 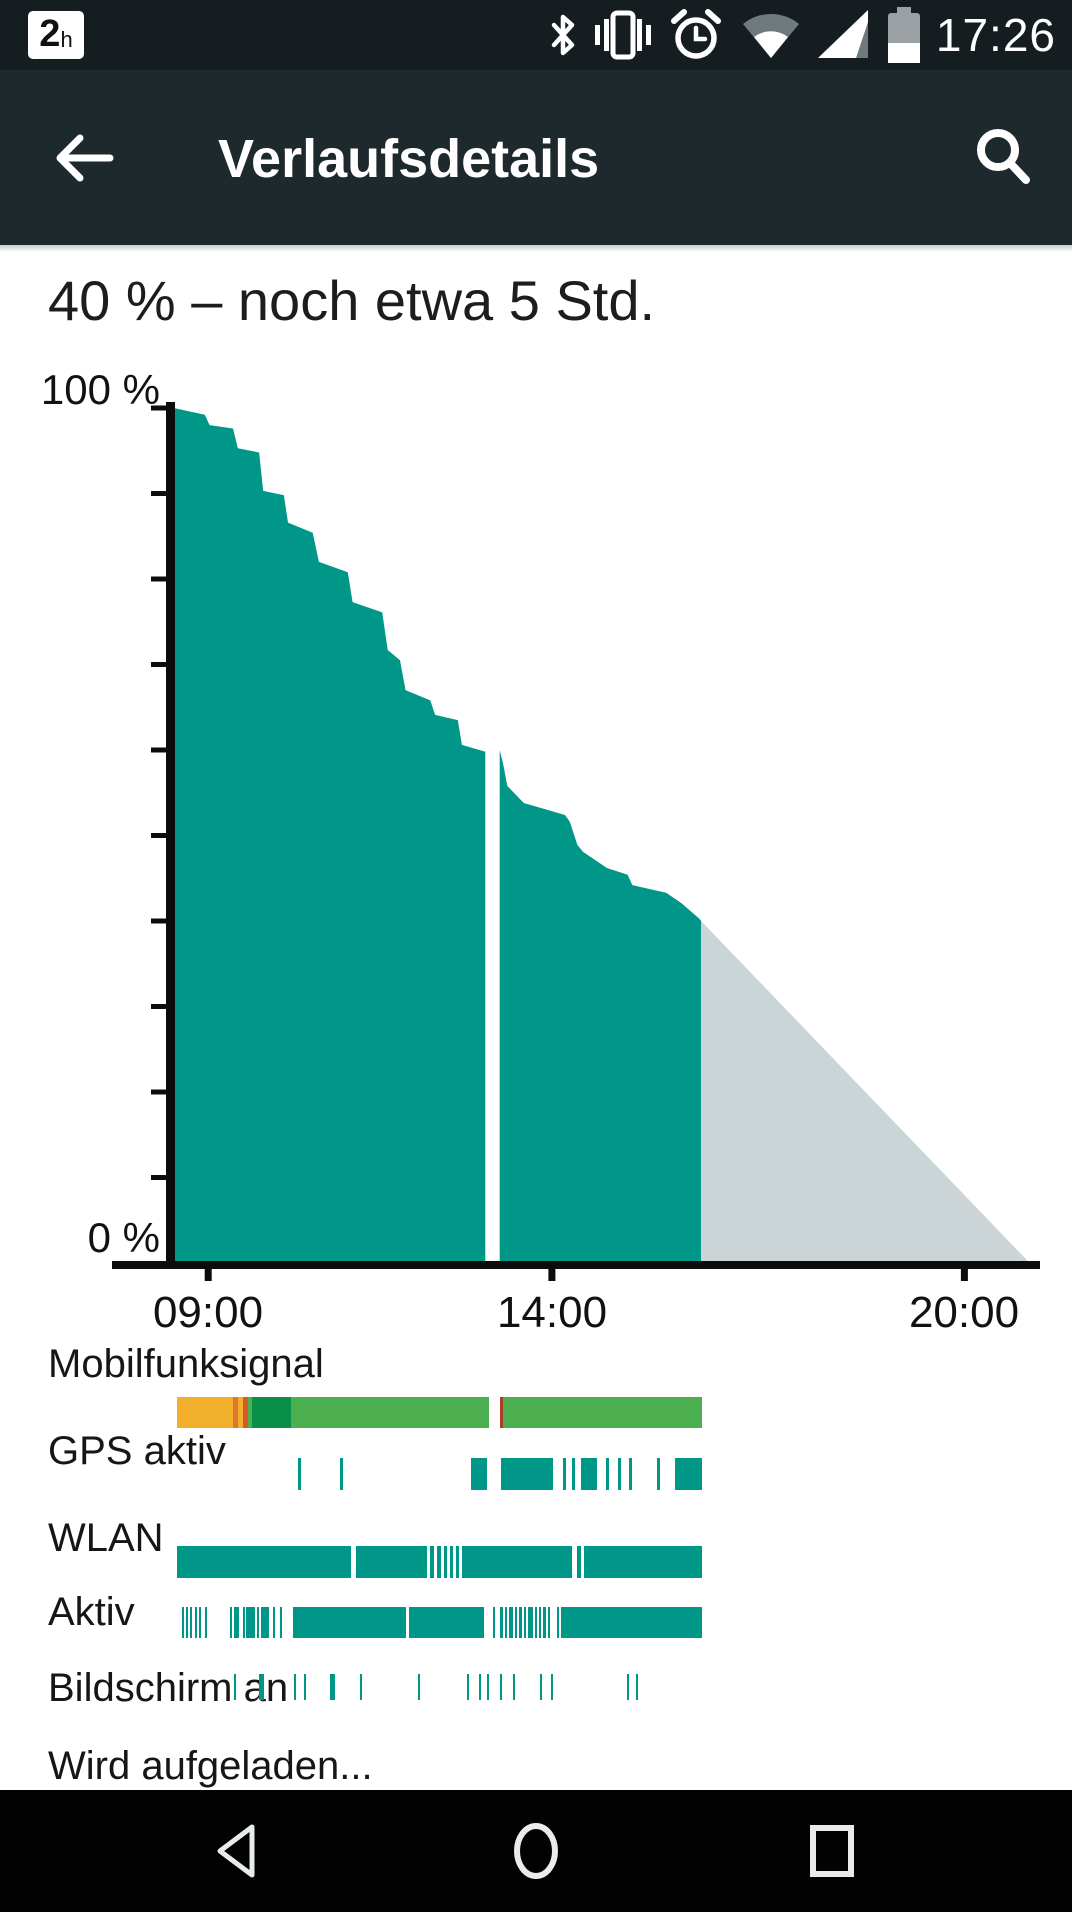 What do you see at coordinates (903, 35) in the screenshot?
I see `battery-icon` at bounding box center [903, 35].